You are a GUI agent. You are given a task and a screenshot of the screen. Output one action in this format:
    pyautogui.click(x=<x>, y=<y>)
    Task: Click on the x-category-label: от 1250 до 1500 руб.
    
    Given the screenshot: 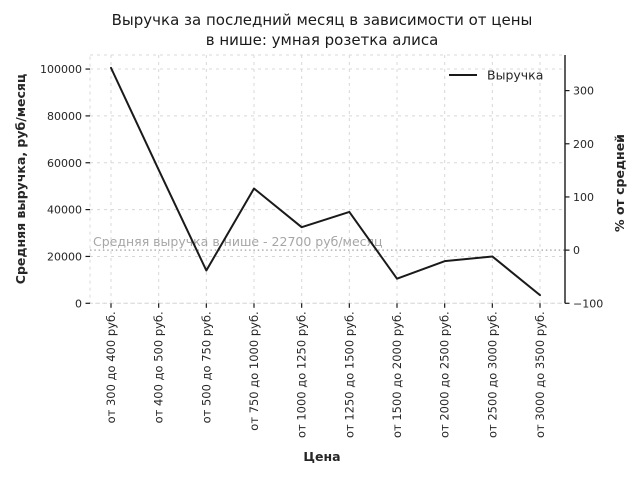 What is the action you would take?
    pyautogui.click(x=349, y=374)
    